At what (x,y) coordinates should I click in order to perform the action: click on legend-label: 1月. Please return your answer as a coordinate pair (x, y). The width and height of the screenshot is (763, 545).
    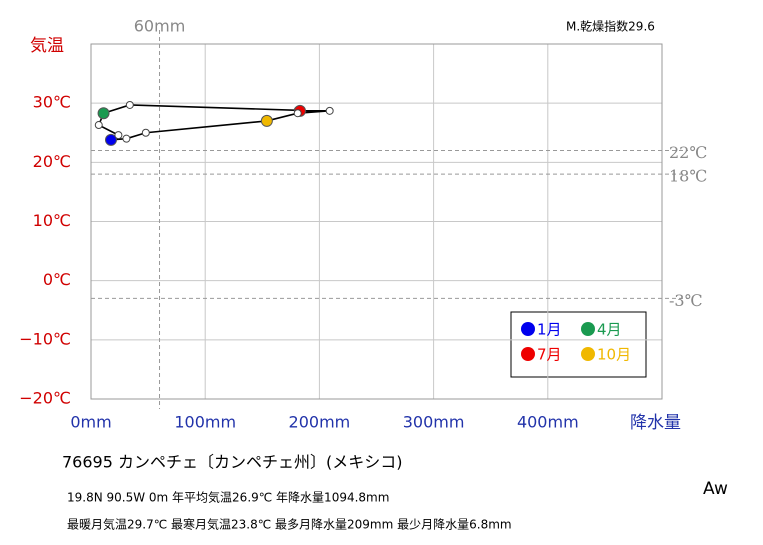
    Looking at the image, I should click on (549, 330).